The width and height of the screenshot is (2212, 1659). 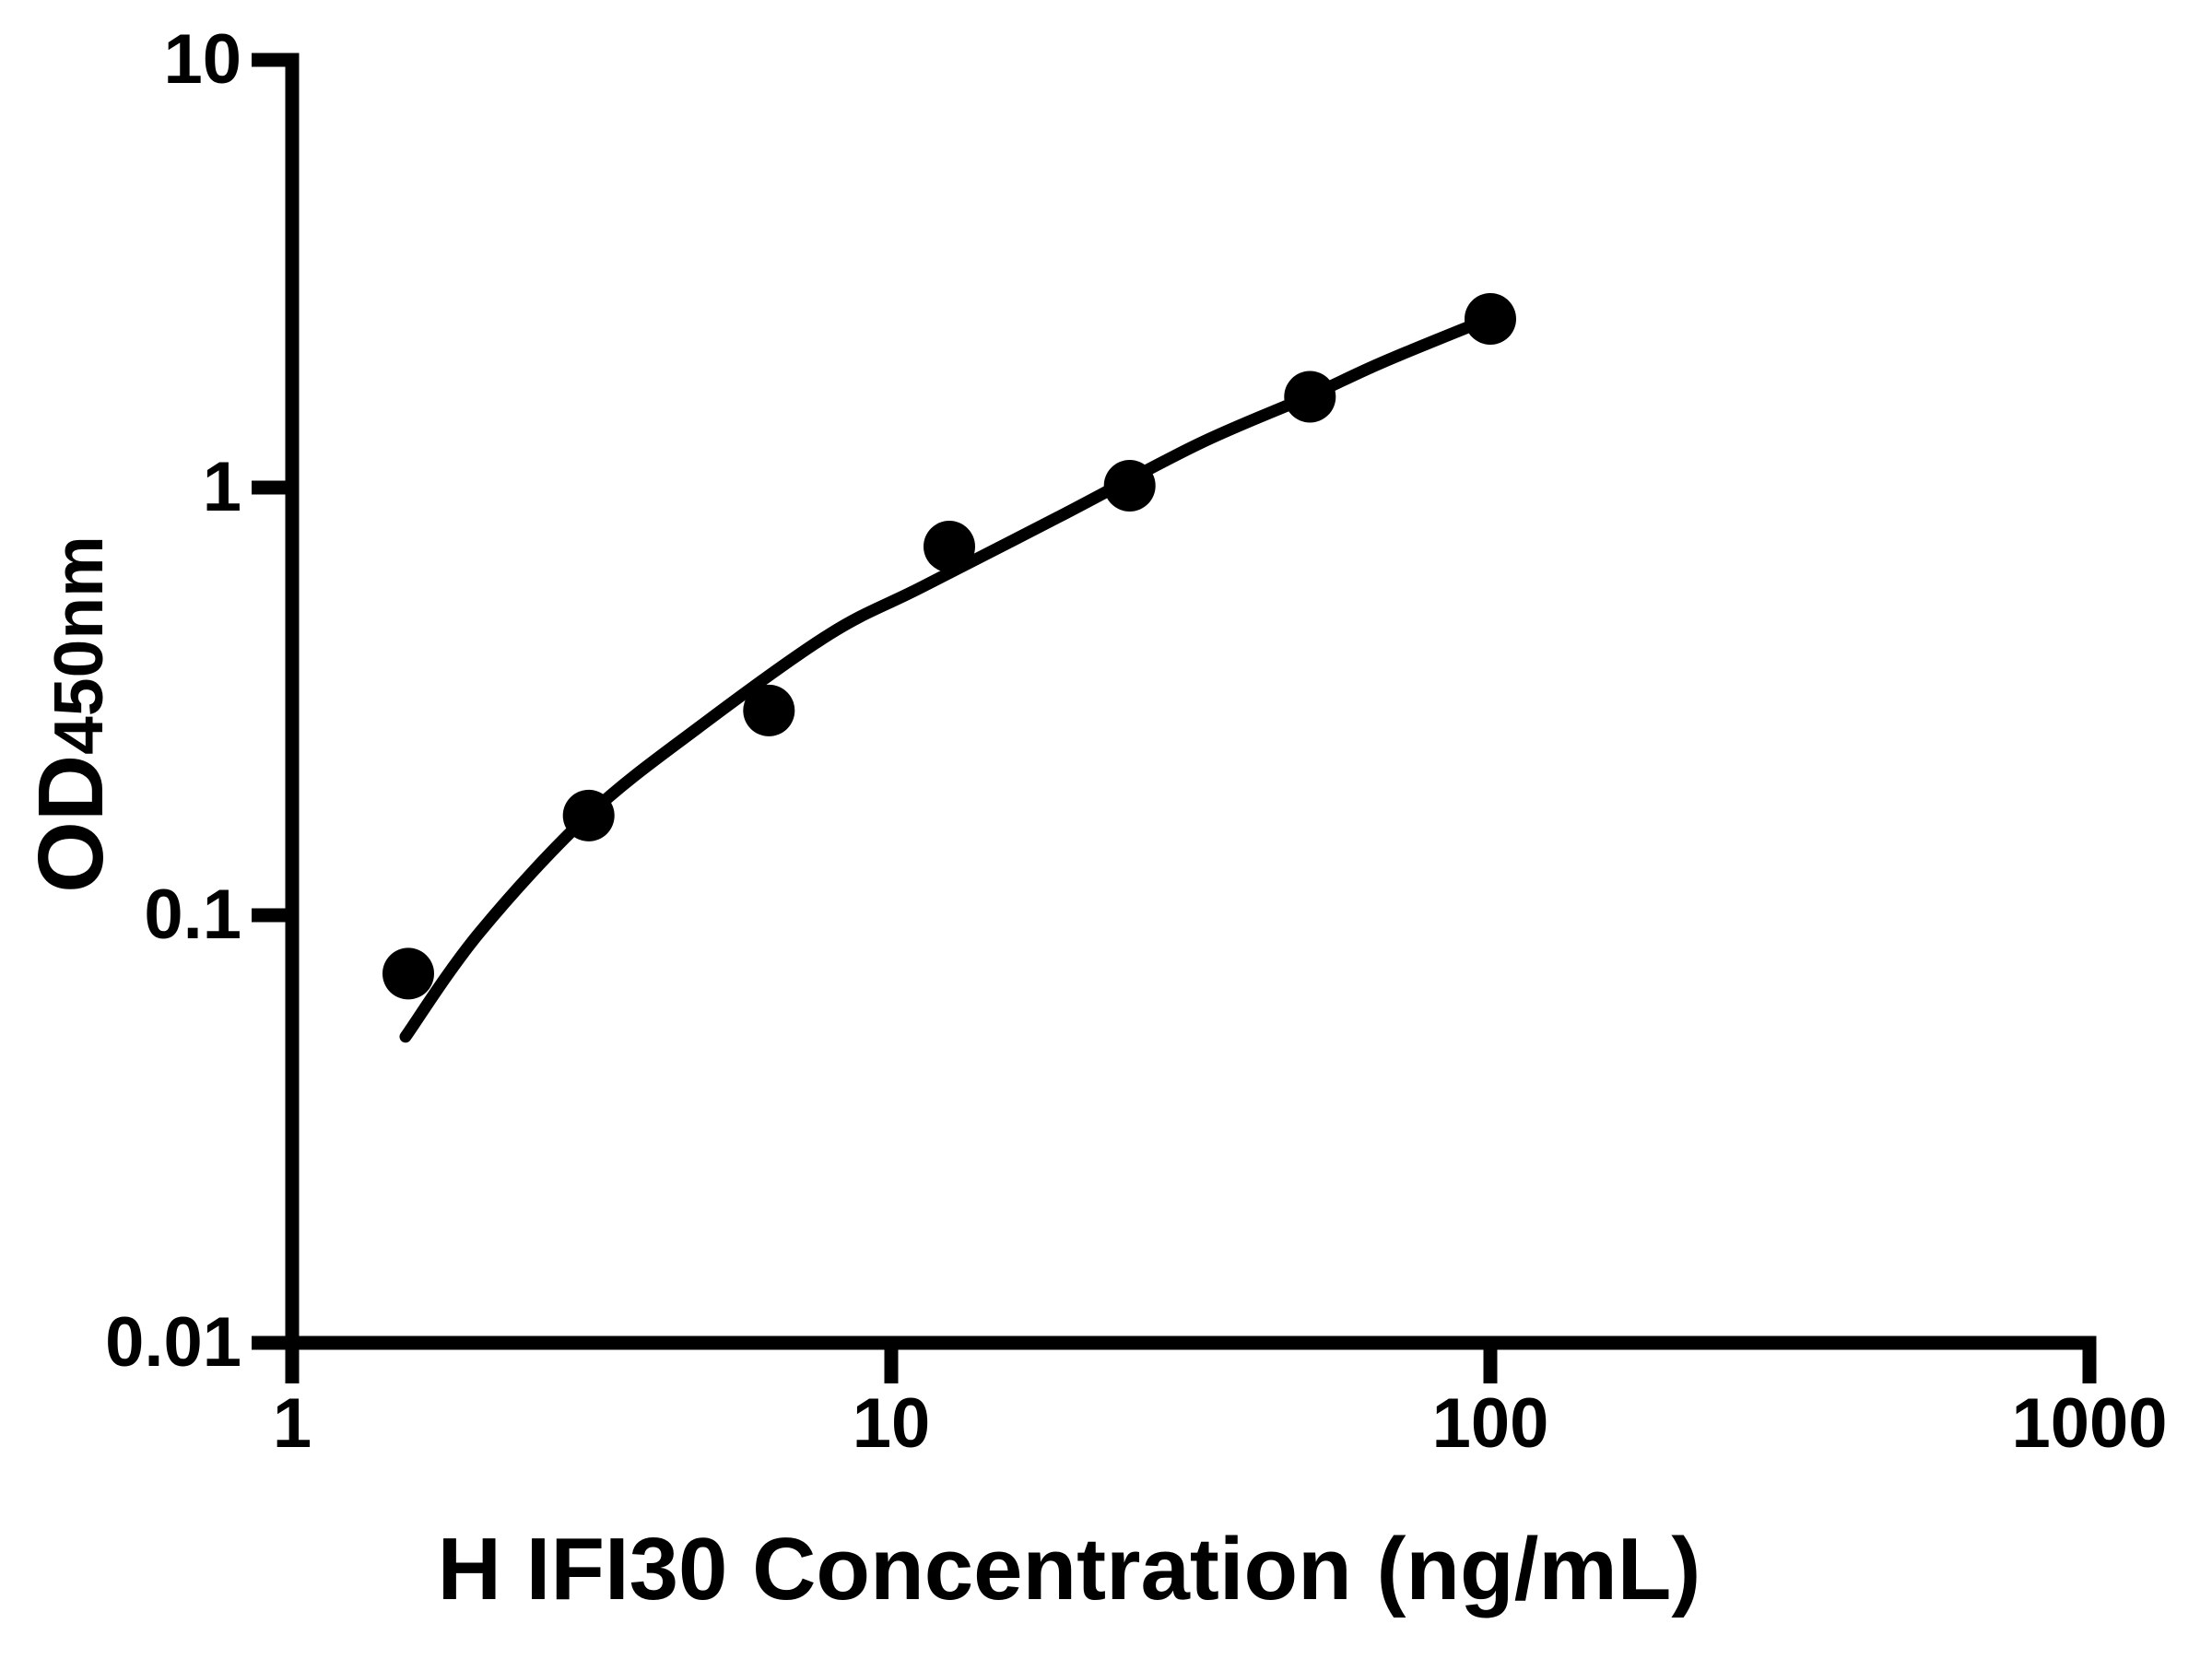 I want to click on y-axis-title-sub: 450nm, so click(x=78, y=645).